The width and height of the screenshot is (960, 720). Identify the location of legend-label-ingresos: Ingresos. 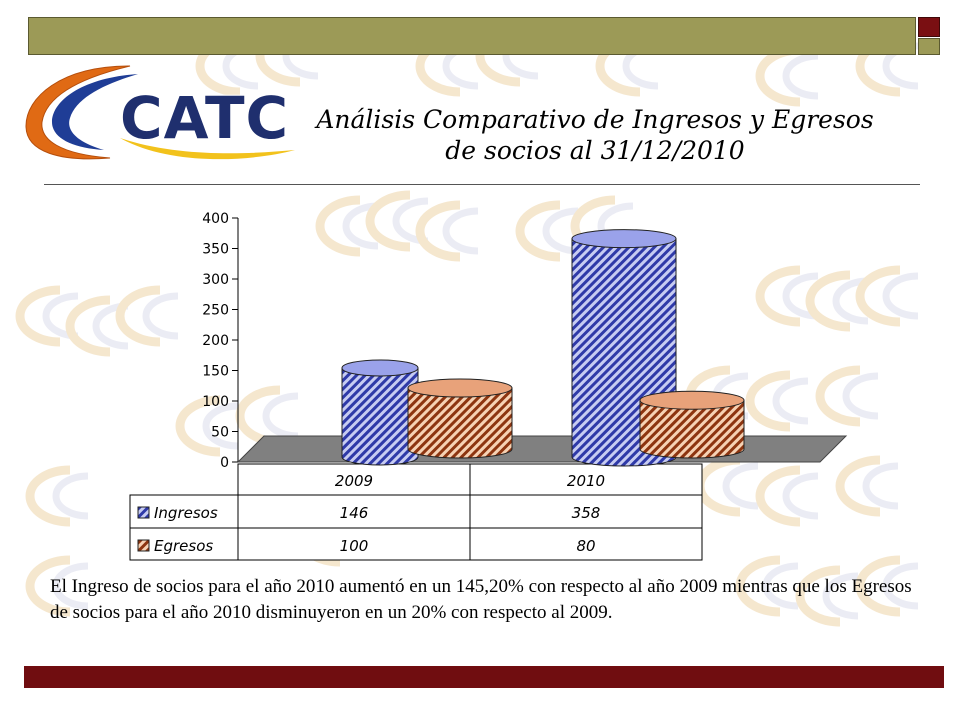
(186, 513).